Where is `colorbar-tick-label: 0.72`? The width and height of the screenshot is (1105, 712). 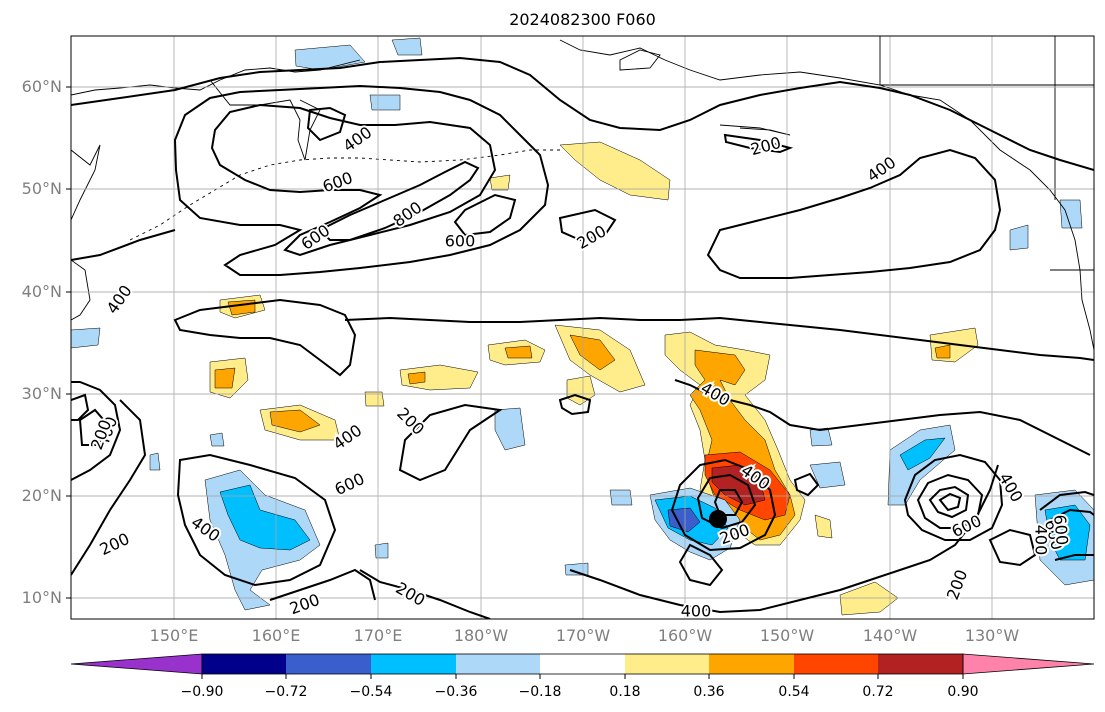 colorbar-tick-label: 0.72 is located at coordinates (878, 692).